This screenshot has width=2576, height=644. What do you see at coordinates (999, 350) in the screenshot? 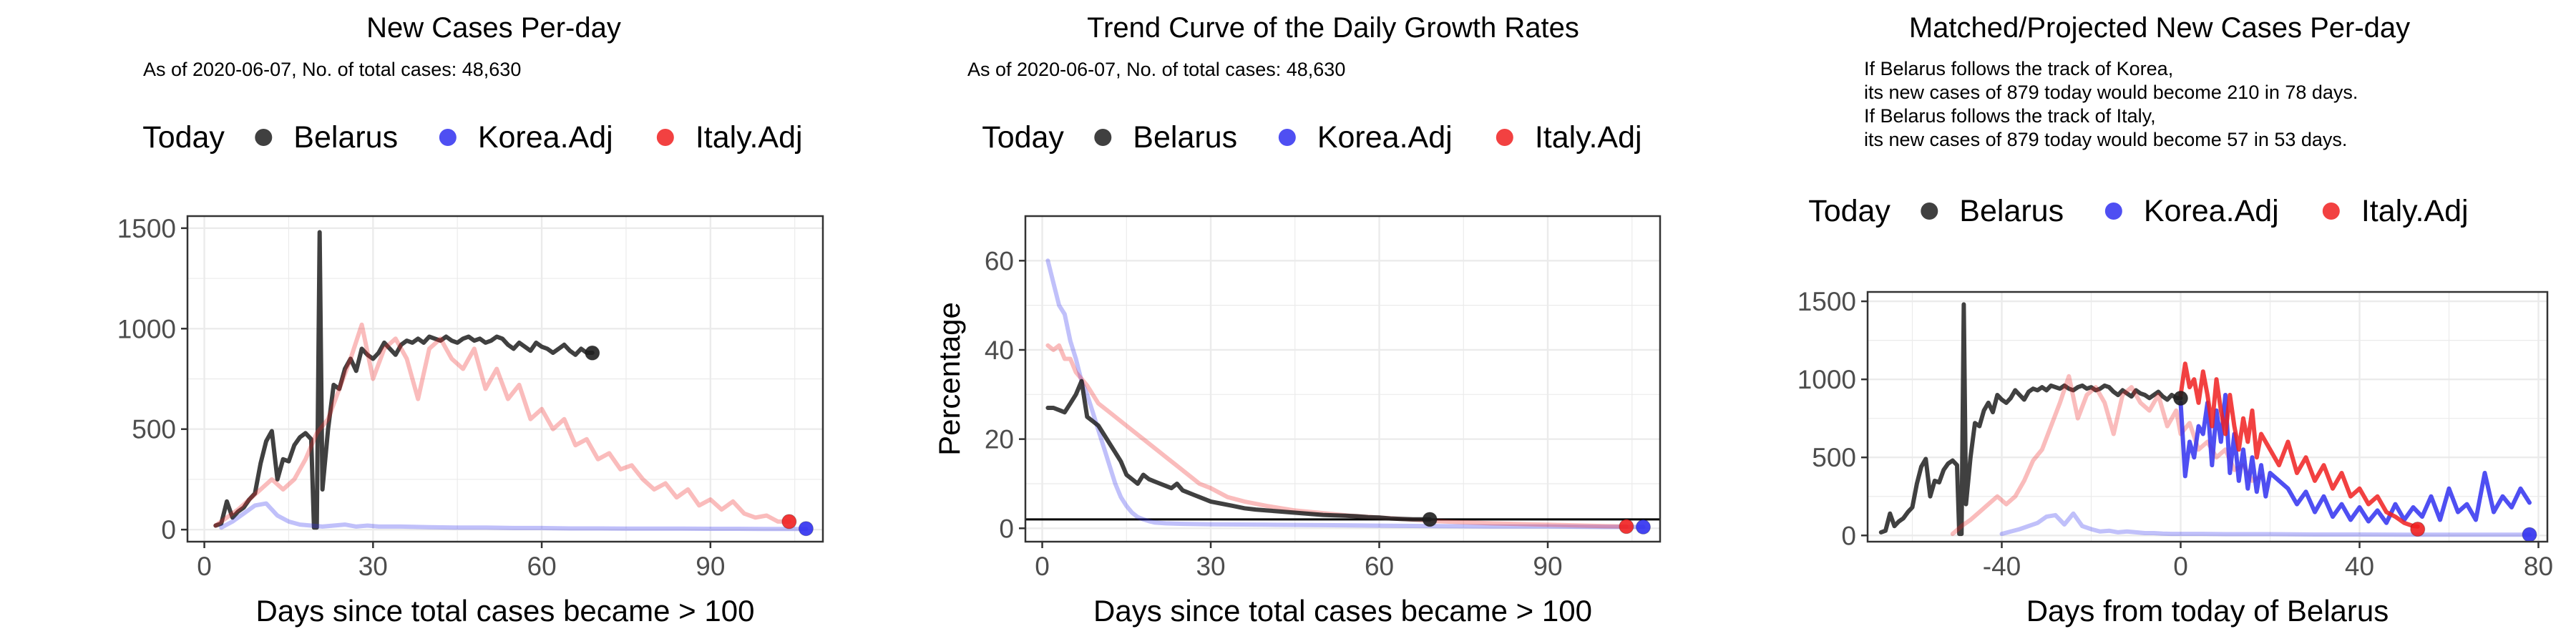
I see `y-tick-label: 40` at bounding box center [999, 350].